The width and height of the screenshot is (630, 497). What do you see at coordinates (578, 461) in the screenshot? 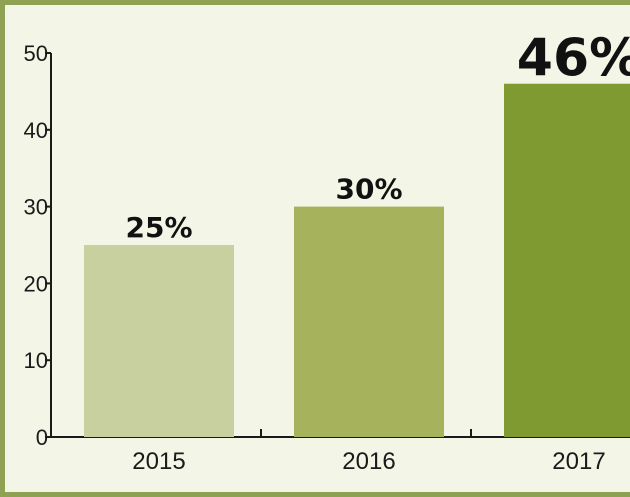
I see `x-tick-label: 2017` at bounding box center [578, 461].